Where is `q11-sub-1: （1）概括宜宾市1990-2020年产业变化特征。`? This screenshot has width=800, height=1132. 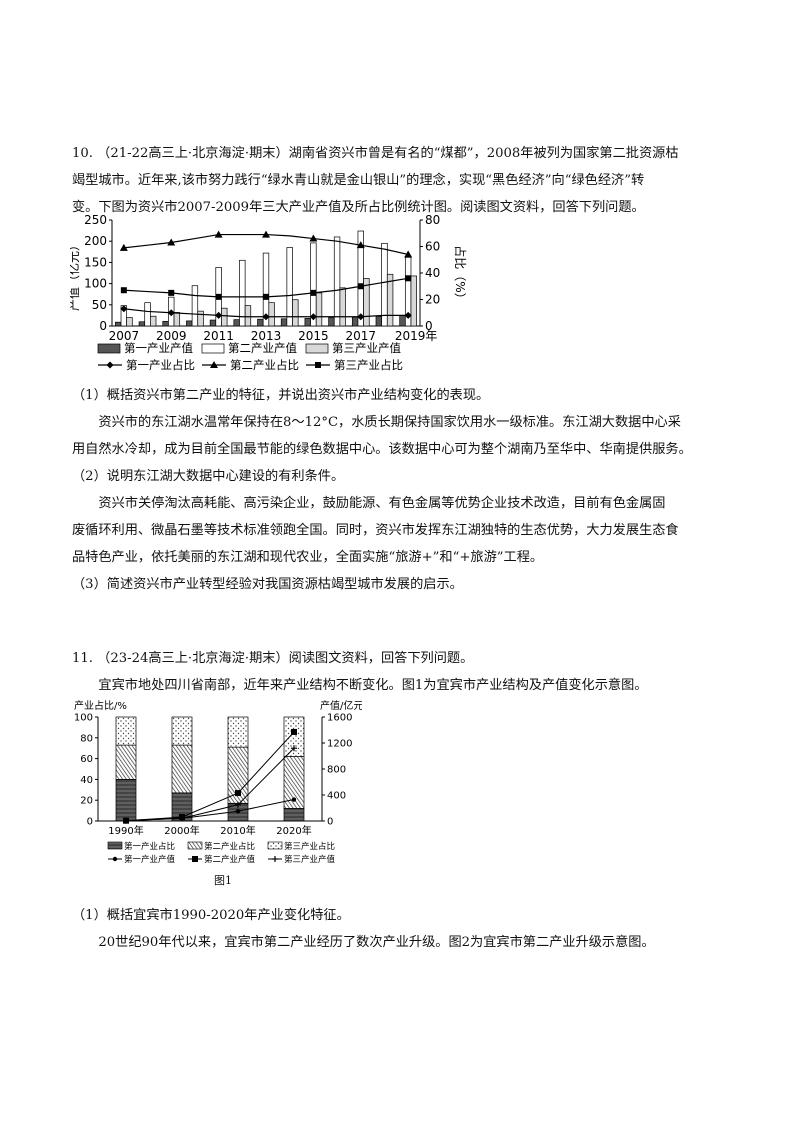 q11-sub-1: （1）概括宜宾市1990-2020年产业变化特征。 is located at coordinates (211, 915).